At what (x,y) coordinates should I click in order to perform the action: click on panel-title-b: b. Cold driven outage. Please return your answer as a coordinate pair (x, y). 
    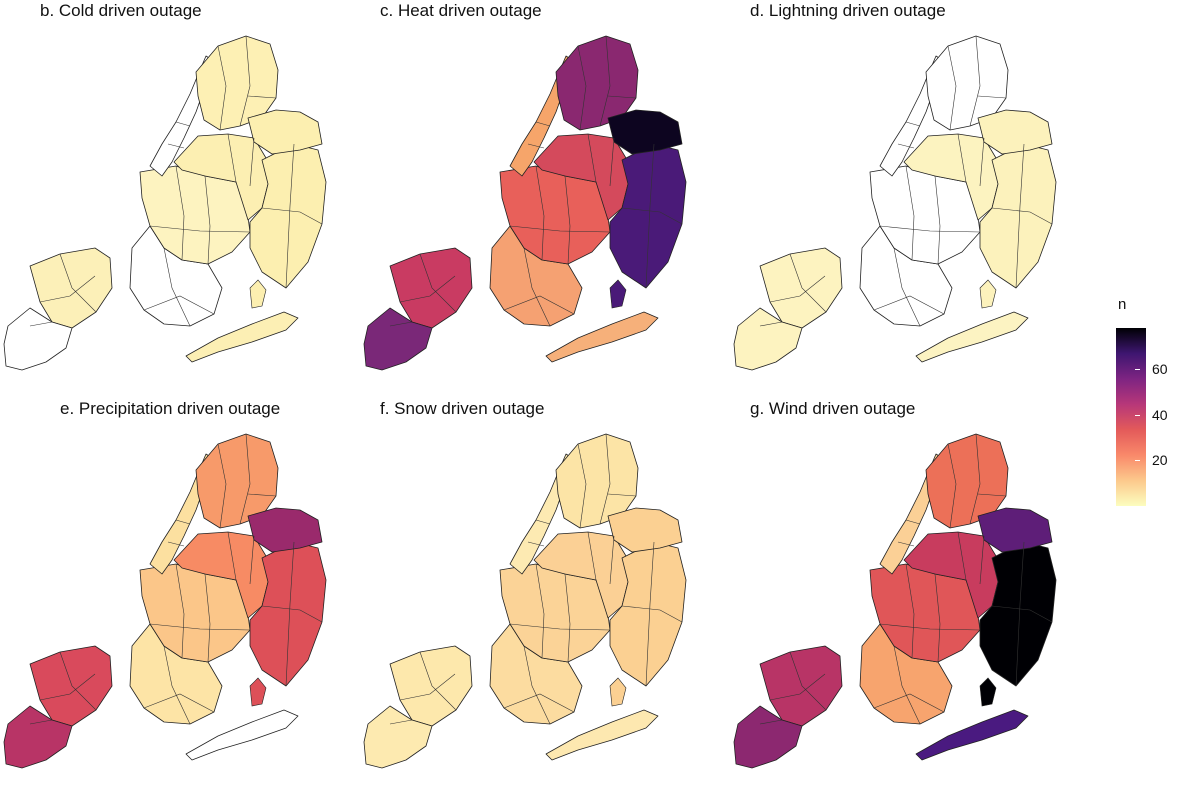
    Looking at the image, I should click on (121, 10).